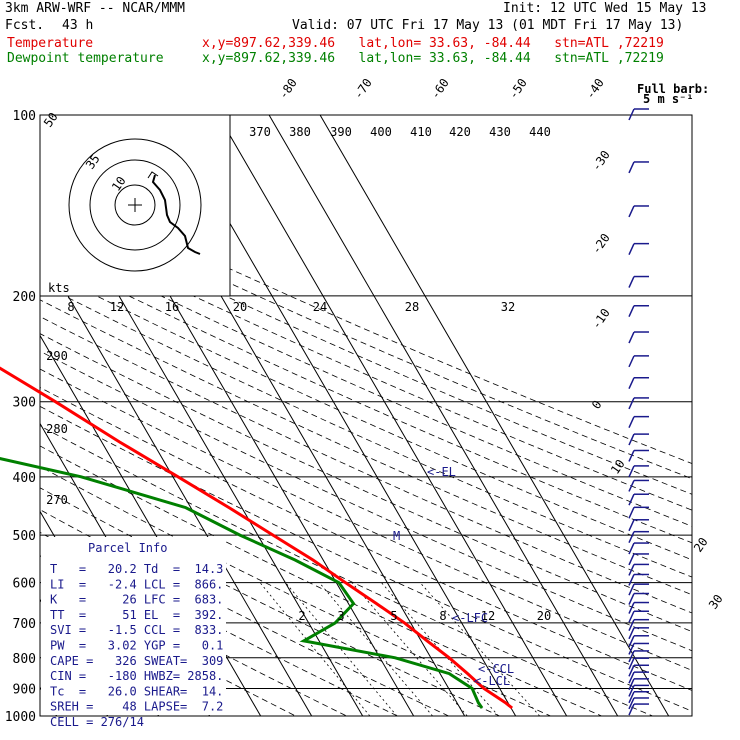 The width and height of the screenshot is (740, 740). I want to click on parcel-info-row: SREH = 48 LAPSE= 7.2, so click(136, 707).